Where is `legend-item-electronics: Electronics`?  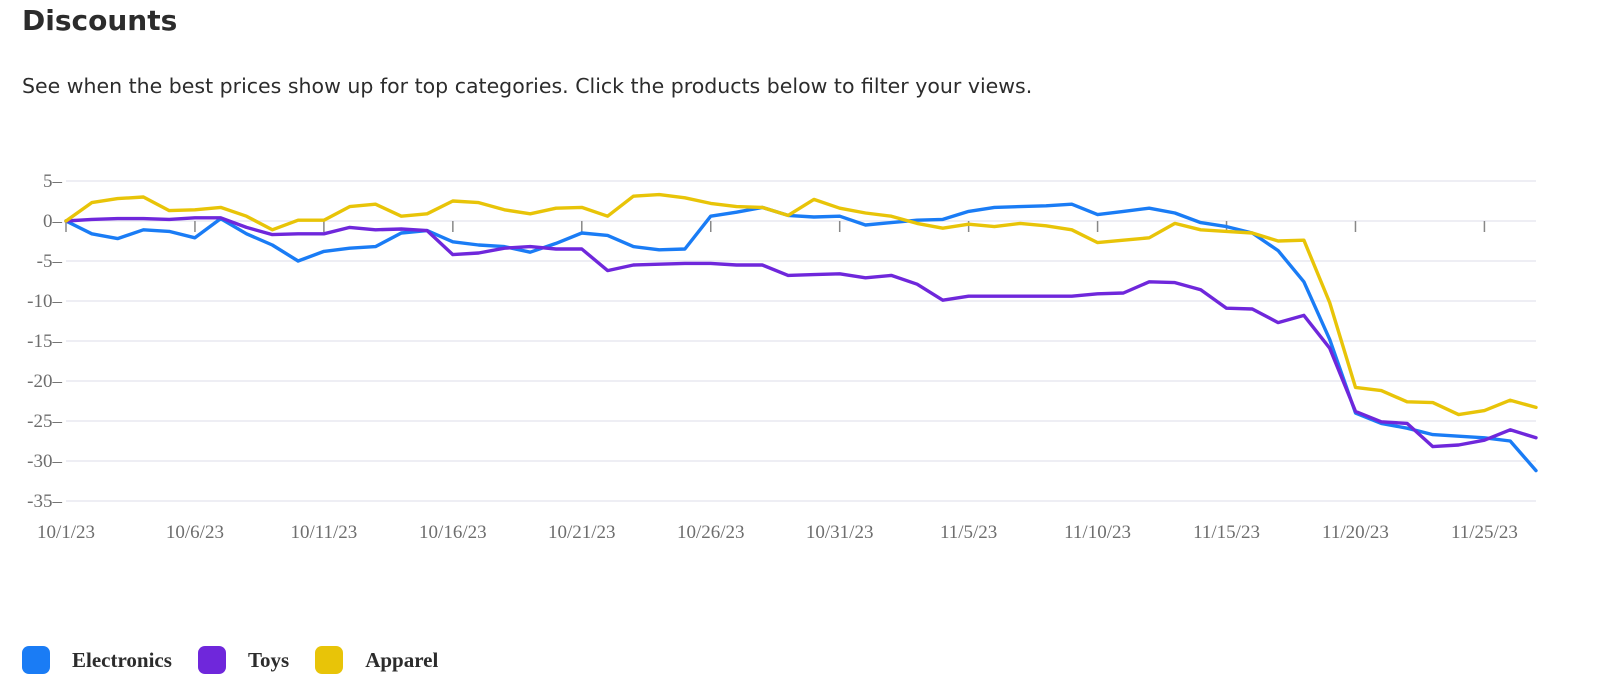
legend-item-electronics: Electronics is located at coordinates (97, 660).